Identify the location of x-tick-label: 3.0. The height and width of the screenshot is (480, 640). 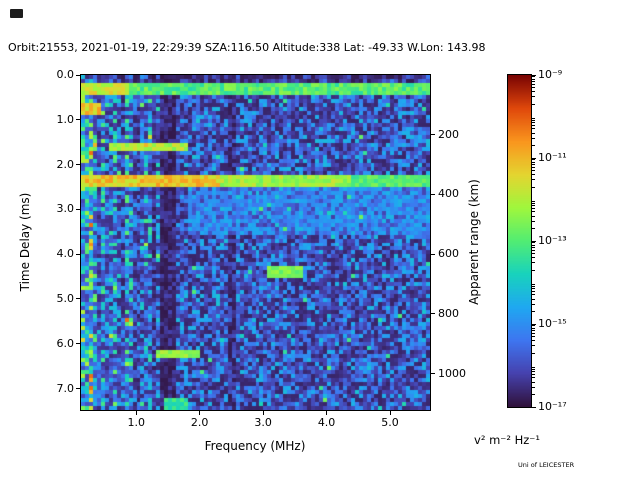
(263, 422).